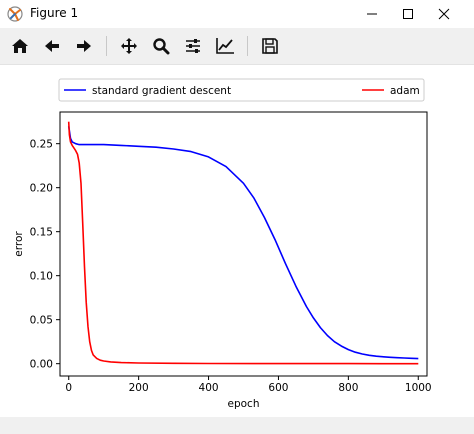 This screenshot has width=474, height=434. I want to click on legend-box, so click(241, 90).